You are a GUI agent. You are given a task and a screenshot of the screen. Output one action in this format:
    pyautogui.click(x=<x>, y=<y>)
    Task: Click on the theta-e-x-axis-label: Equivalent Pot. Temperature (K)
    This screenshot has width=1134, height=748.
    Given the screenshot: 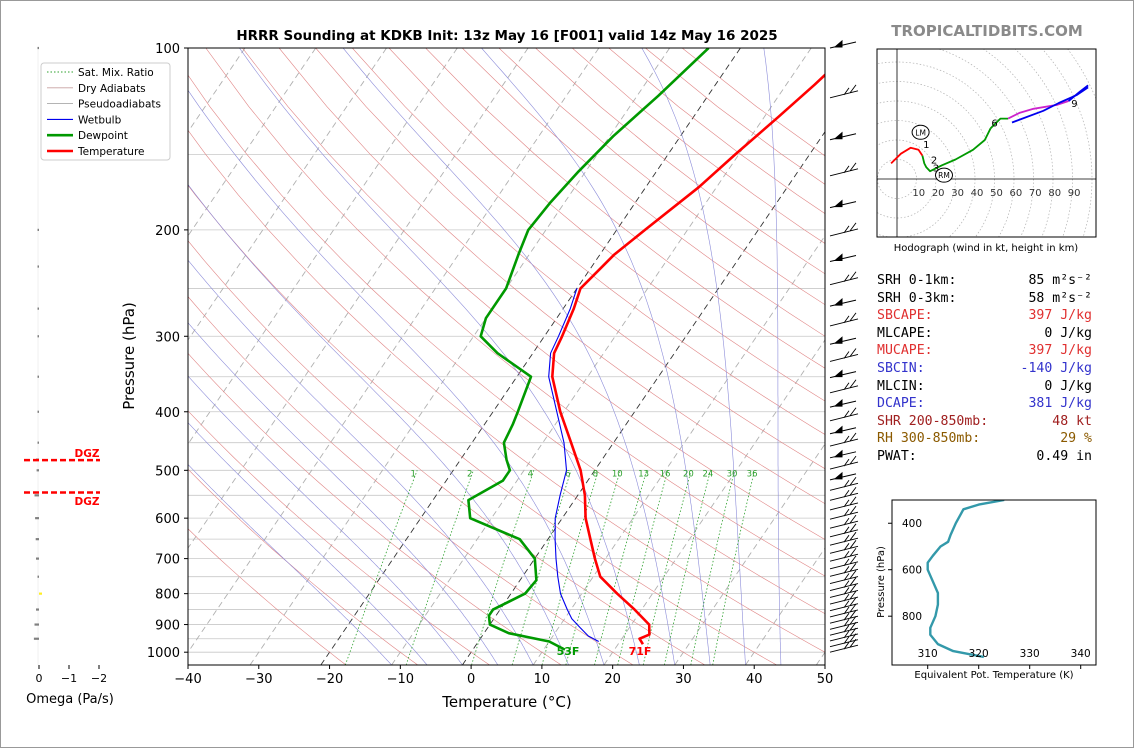 What is the action you would take?
    pyautogui.click(x=993, y=675)
    